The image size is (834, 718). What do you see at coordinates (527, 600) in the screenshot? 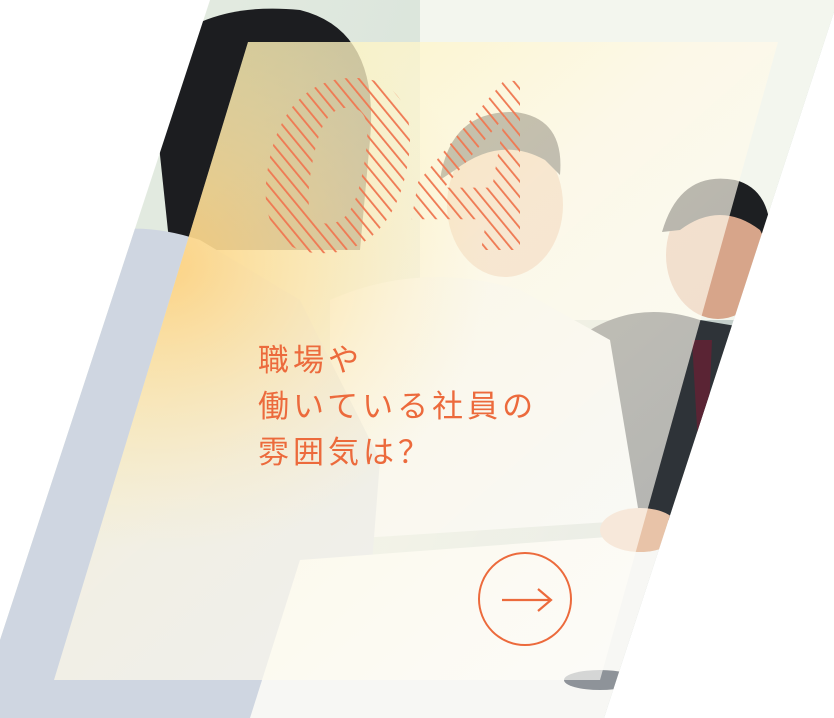
I see `arrow-right-icon` at bounding box center [527, 600].